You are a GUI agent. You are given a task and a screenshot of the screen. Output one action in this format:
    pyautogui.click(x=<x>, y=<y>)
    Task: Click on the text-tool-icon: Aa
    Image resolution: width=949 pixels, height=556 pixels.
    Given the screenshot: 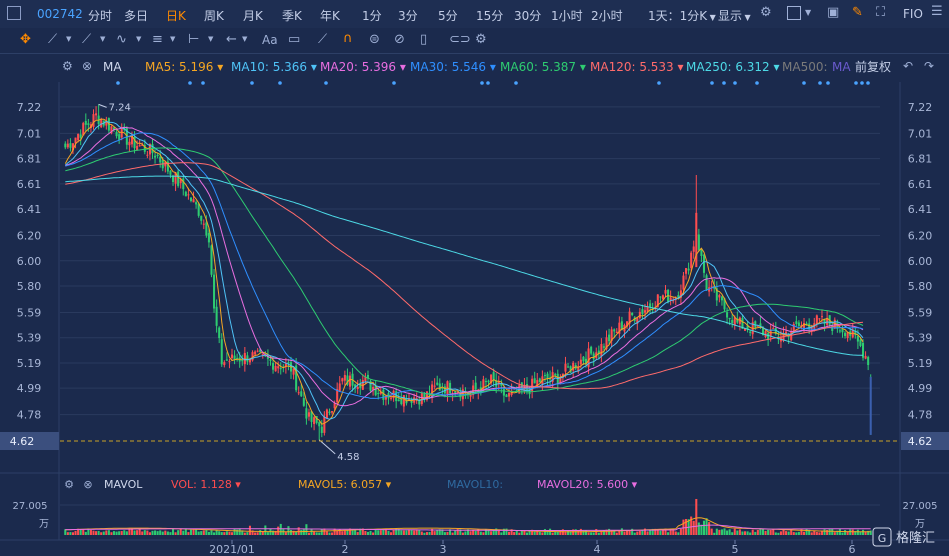 What is the action you would take?
    pyautogui.click(x=270, y=40)
    